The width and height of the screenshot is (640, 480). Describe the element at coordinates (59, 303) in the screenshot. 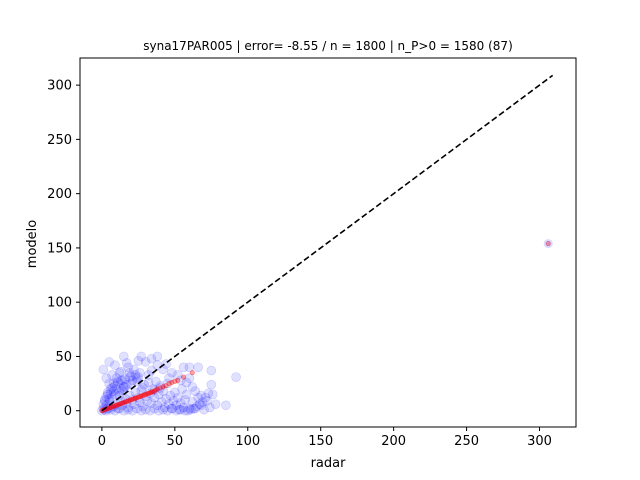

I see `y-tick-label: 100` at that location.